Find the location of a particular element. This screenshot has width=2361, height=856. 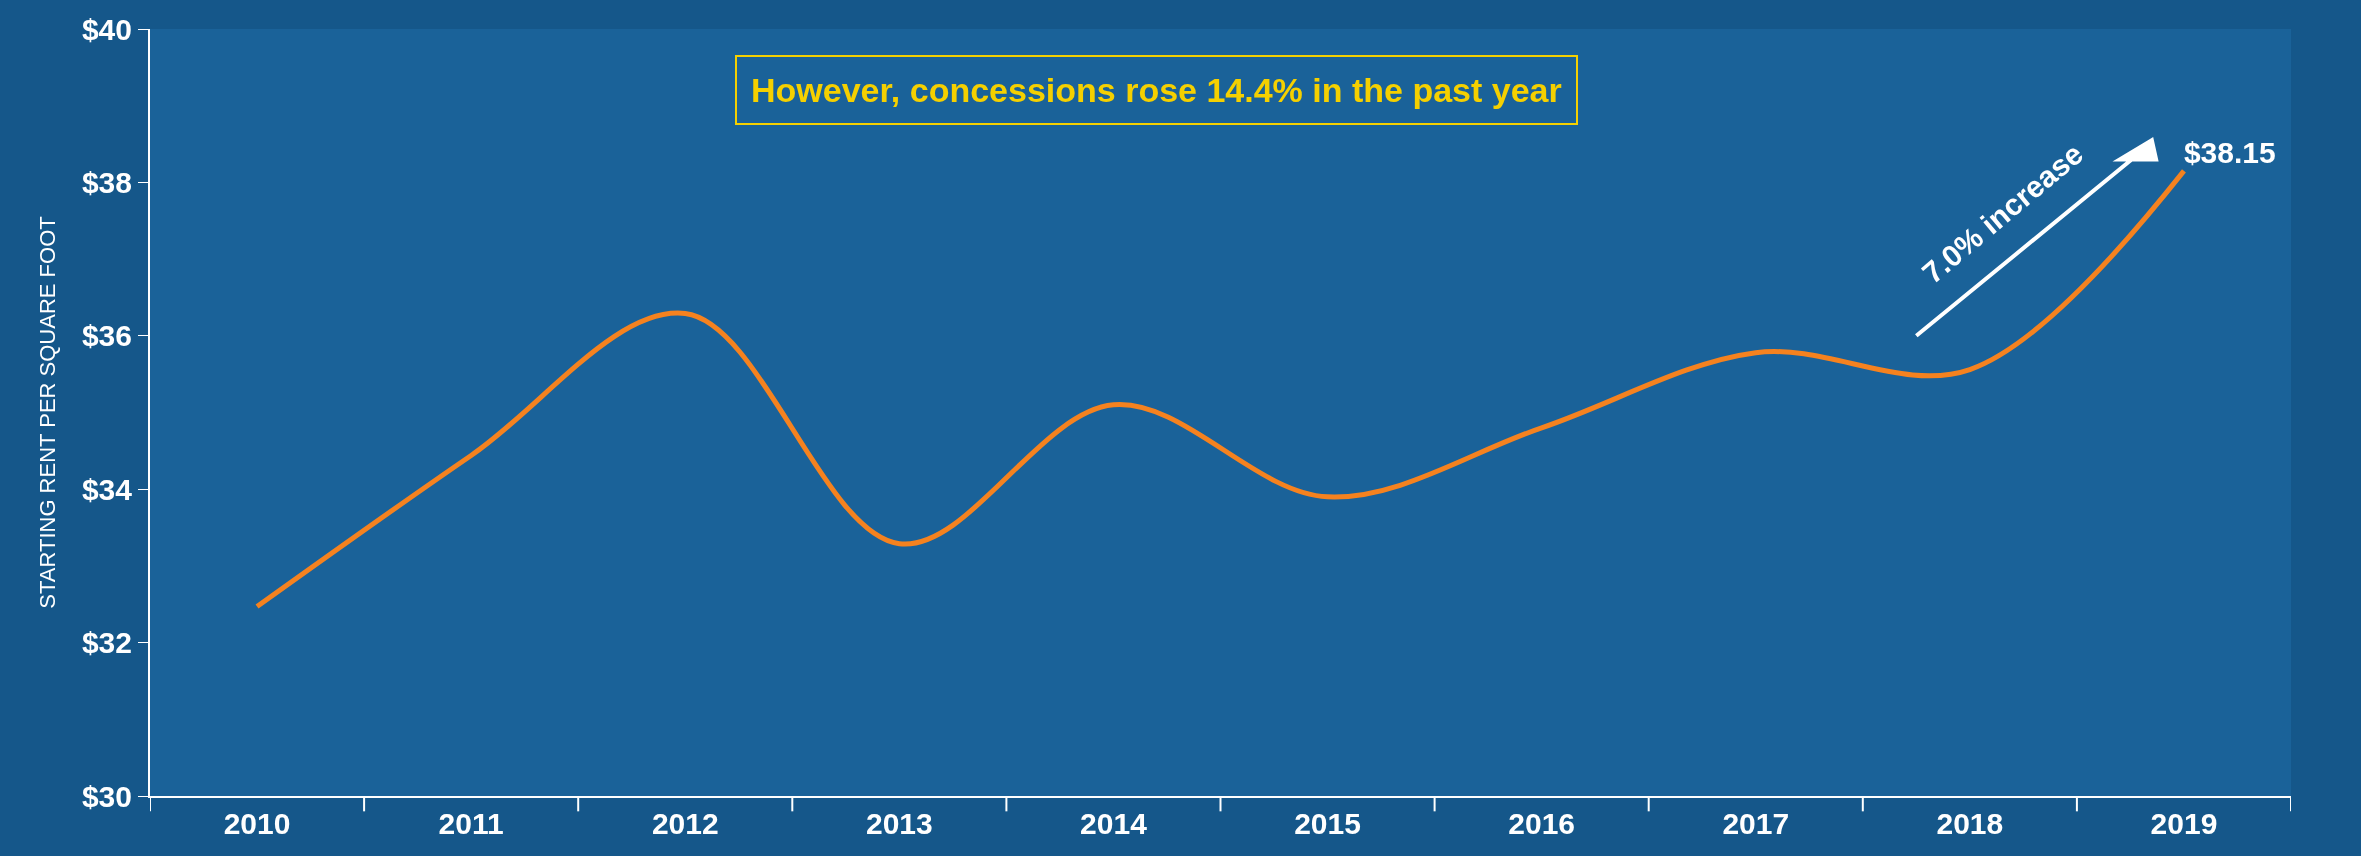

x-tick-label: 2012 is located at coordinates (685, 823).